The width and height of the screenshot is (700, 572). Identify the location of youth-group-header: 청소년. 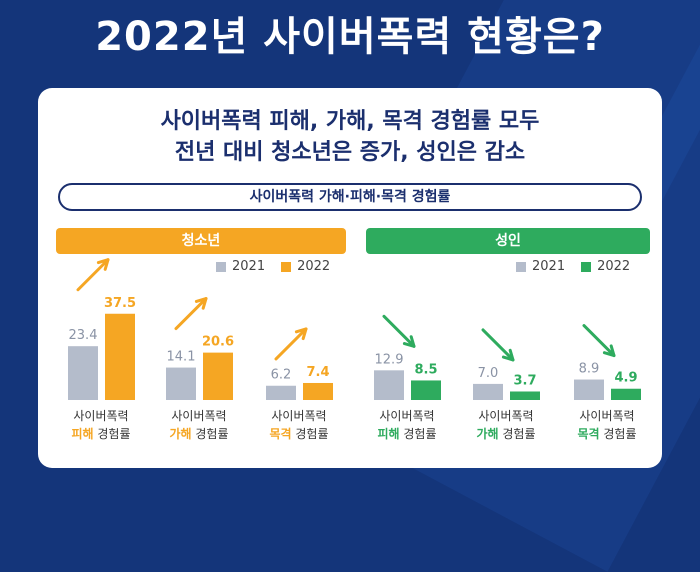
(201, 241).